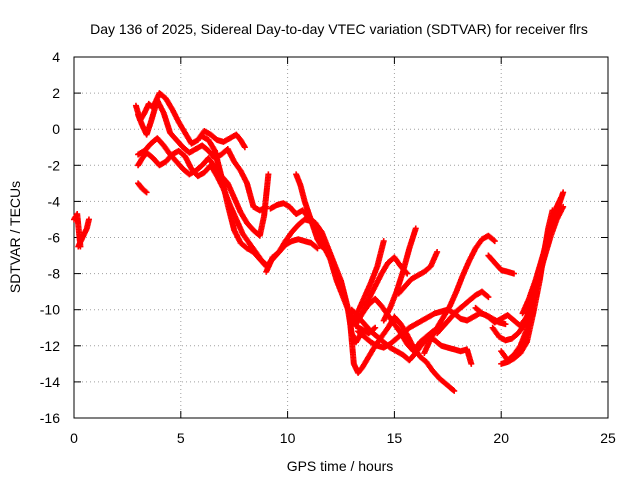 This screenshot has height=480, width=640. I want to click on series-arc-h, so click(313, 215).